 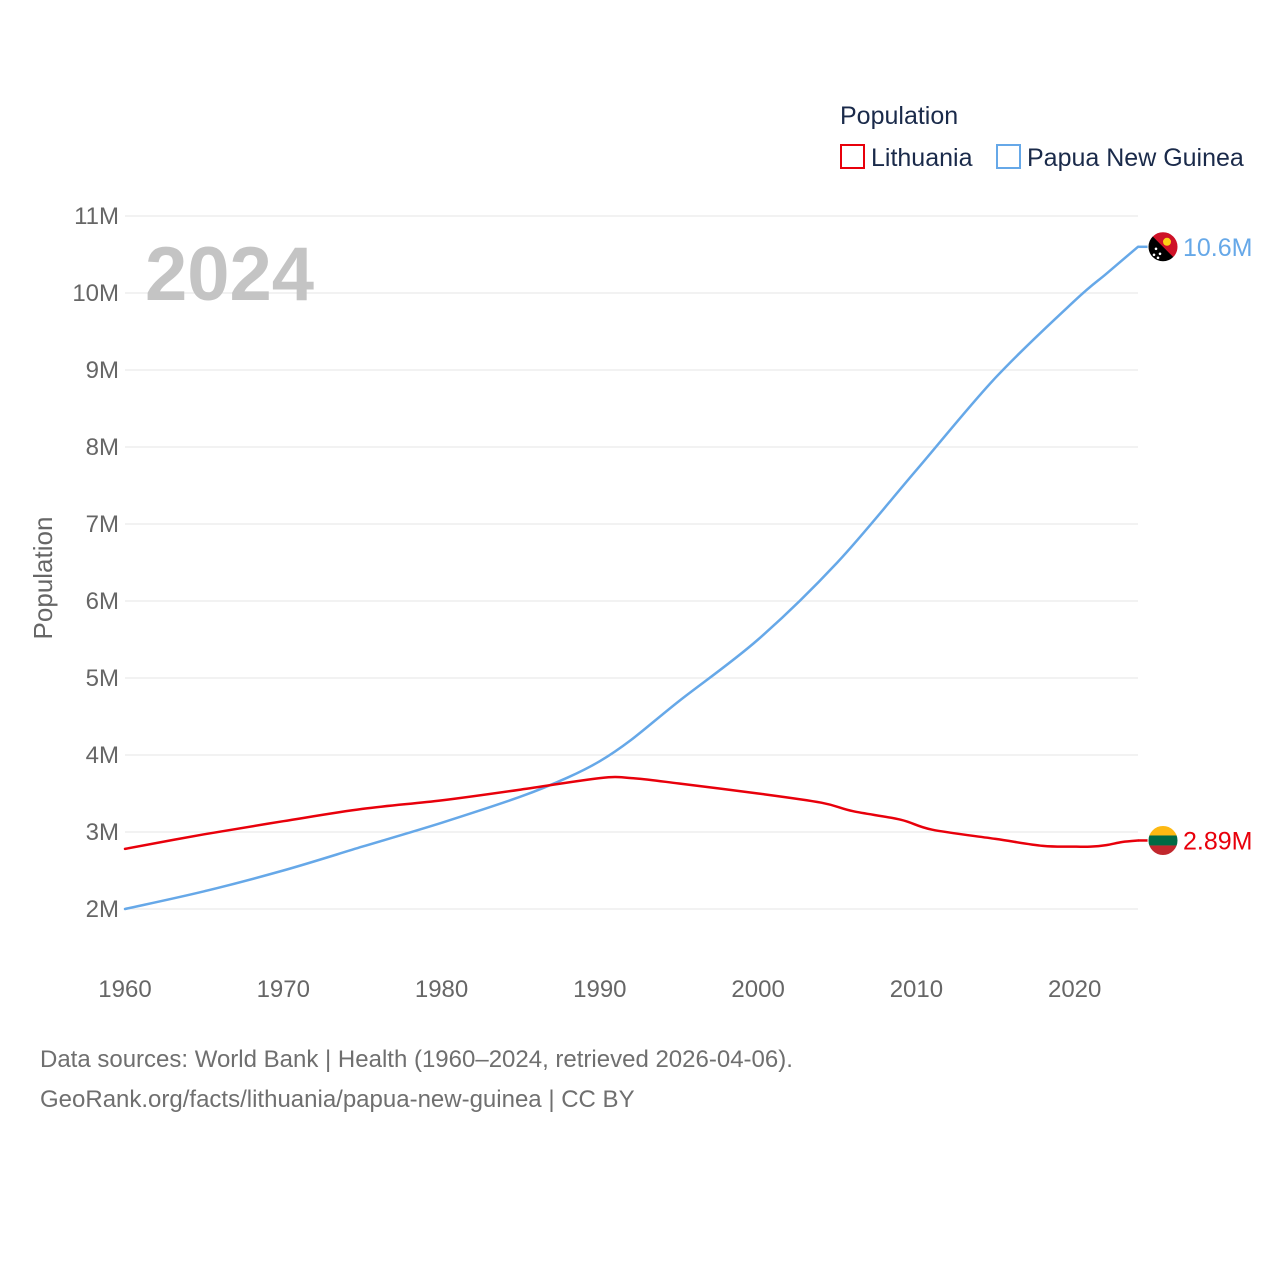 What do you see at coordinates (1074, 989) in the screenshot?
I see `x-tick-label: 2020` at bounding box center [1074, 989].